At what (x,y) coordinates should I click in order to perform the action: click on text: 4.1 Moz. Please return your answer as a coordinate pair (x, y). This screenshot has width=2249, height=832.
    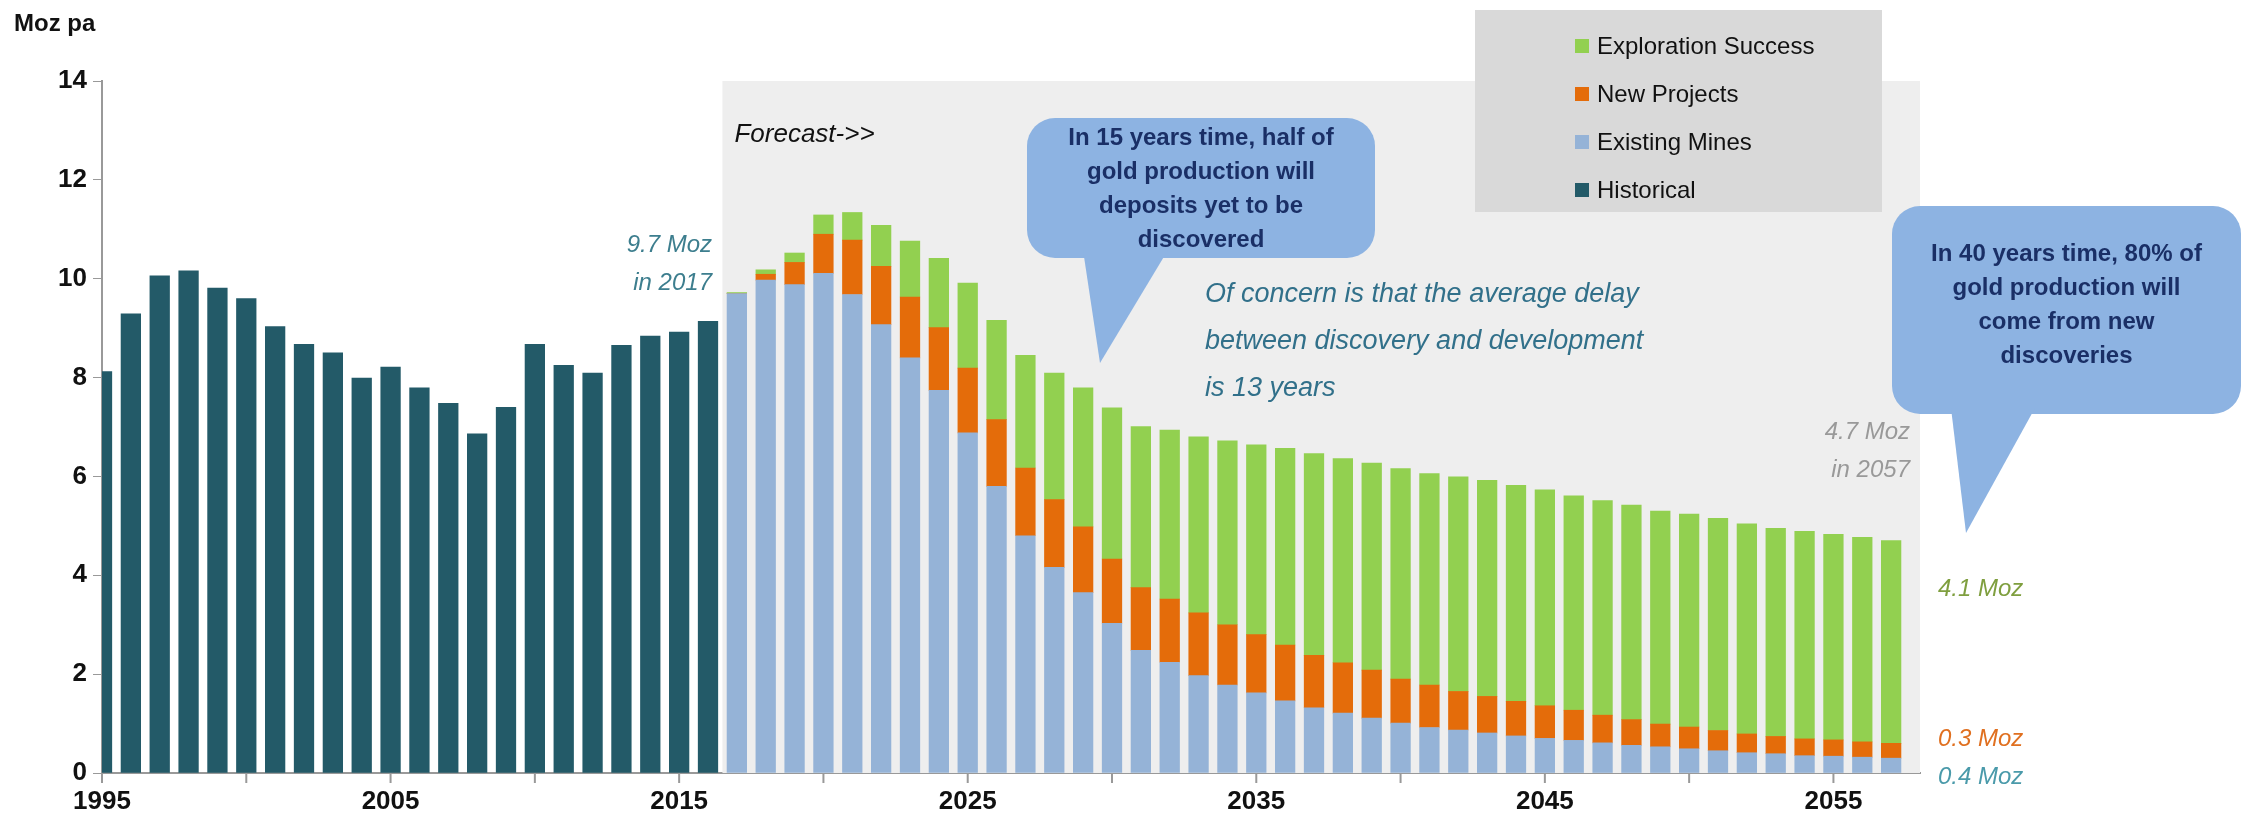
    Looking at the image, I should click on (1981, 587).